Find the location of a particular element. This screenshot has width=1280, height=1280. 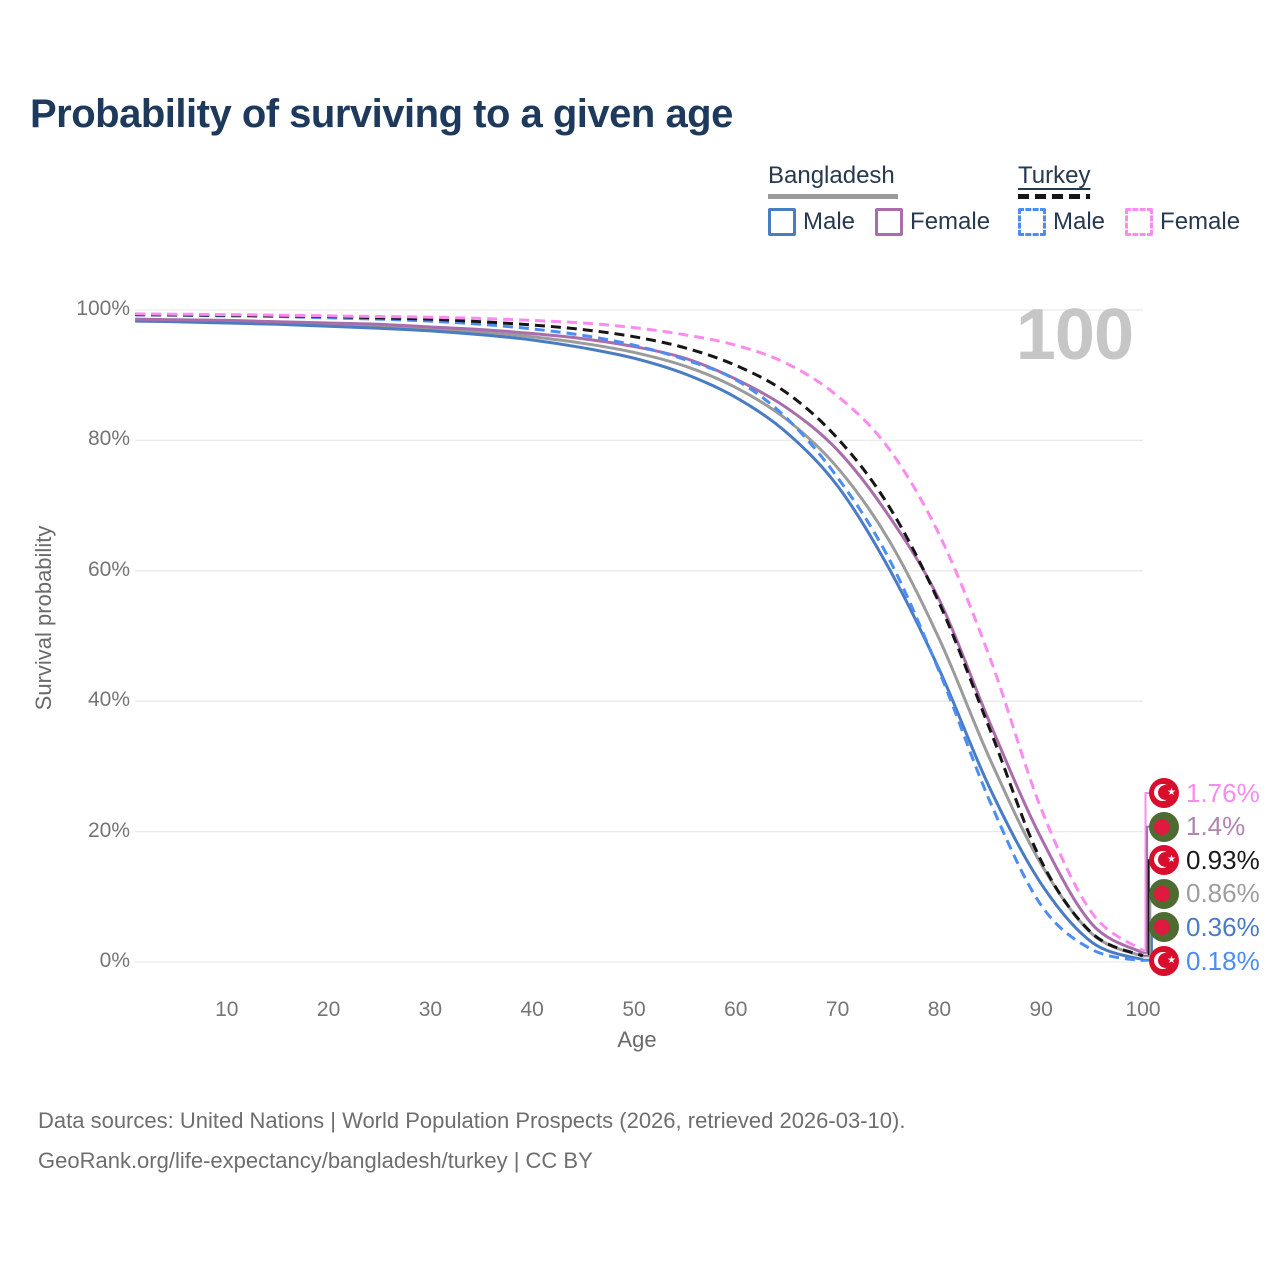

end-label-tr-female: ★ 1.76% is located at coordinates (1204, 793).